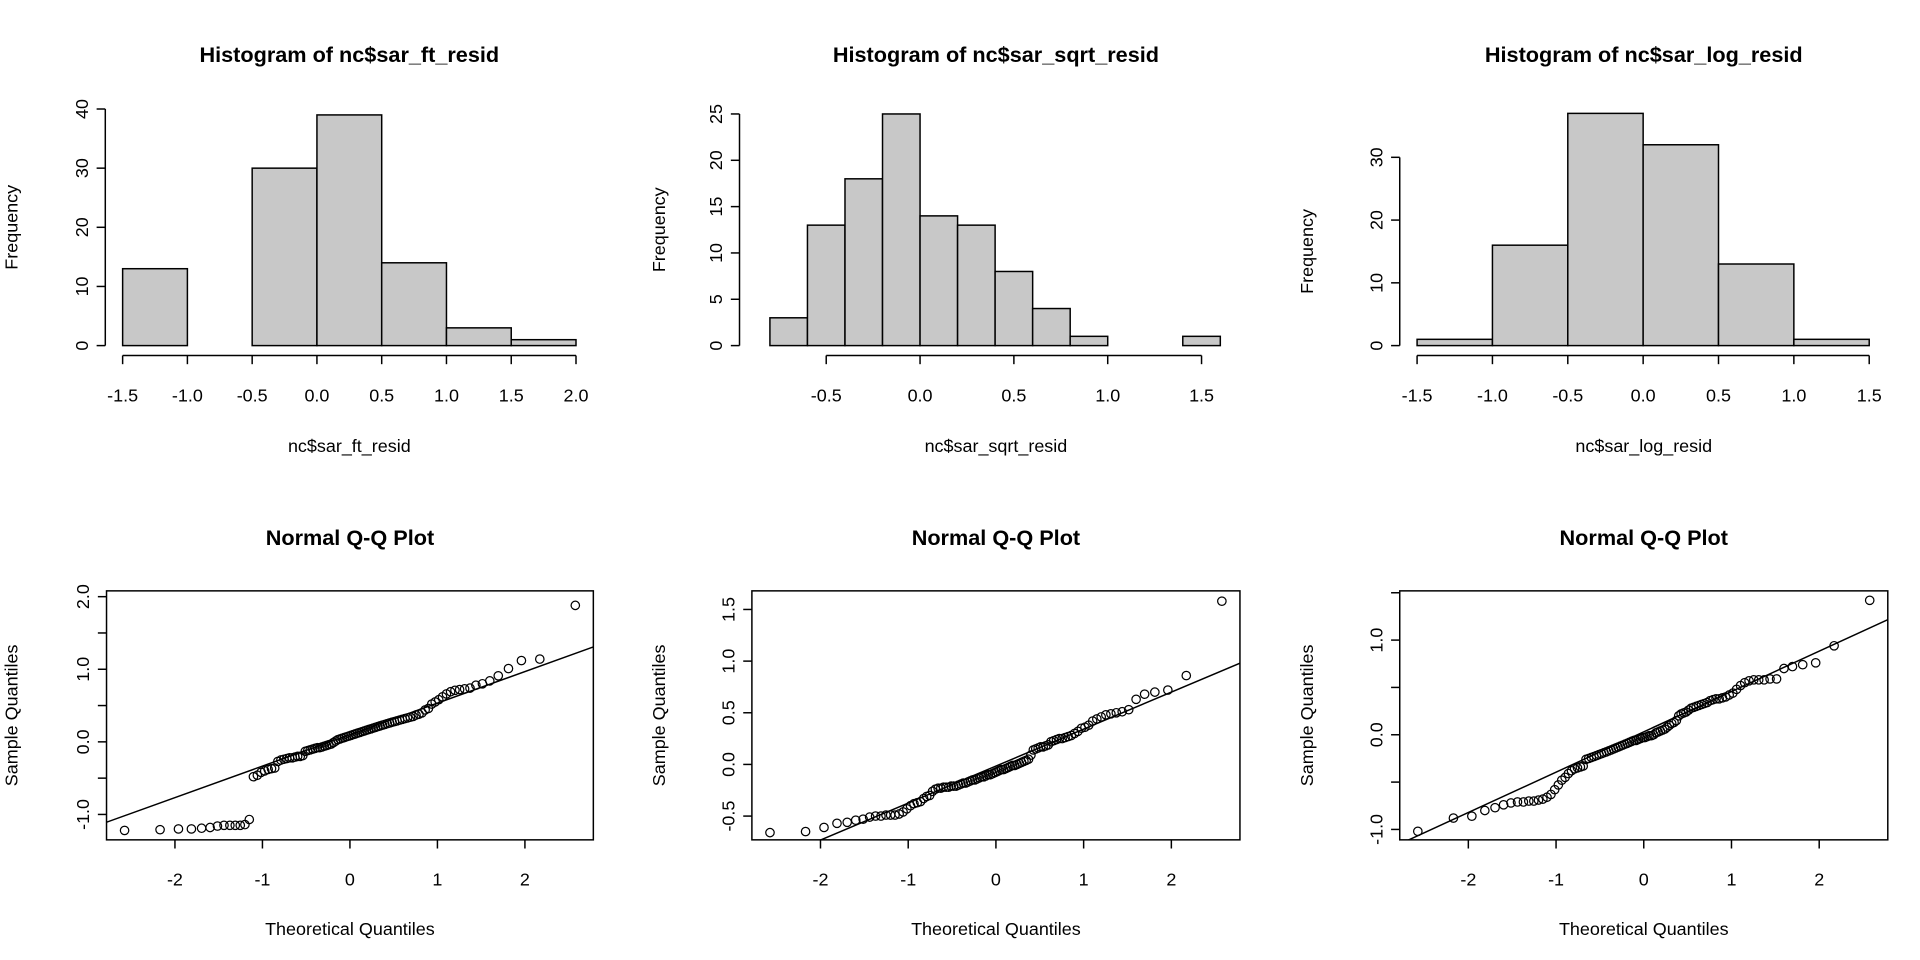 The height and width of the screenshot is (960, 1920). Describe the element at coordinates (729, 816) in the screenshot. I see `y-tick-label: -0.5` at that location.